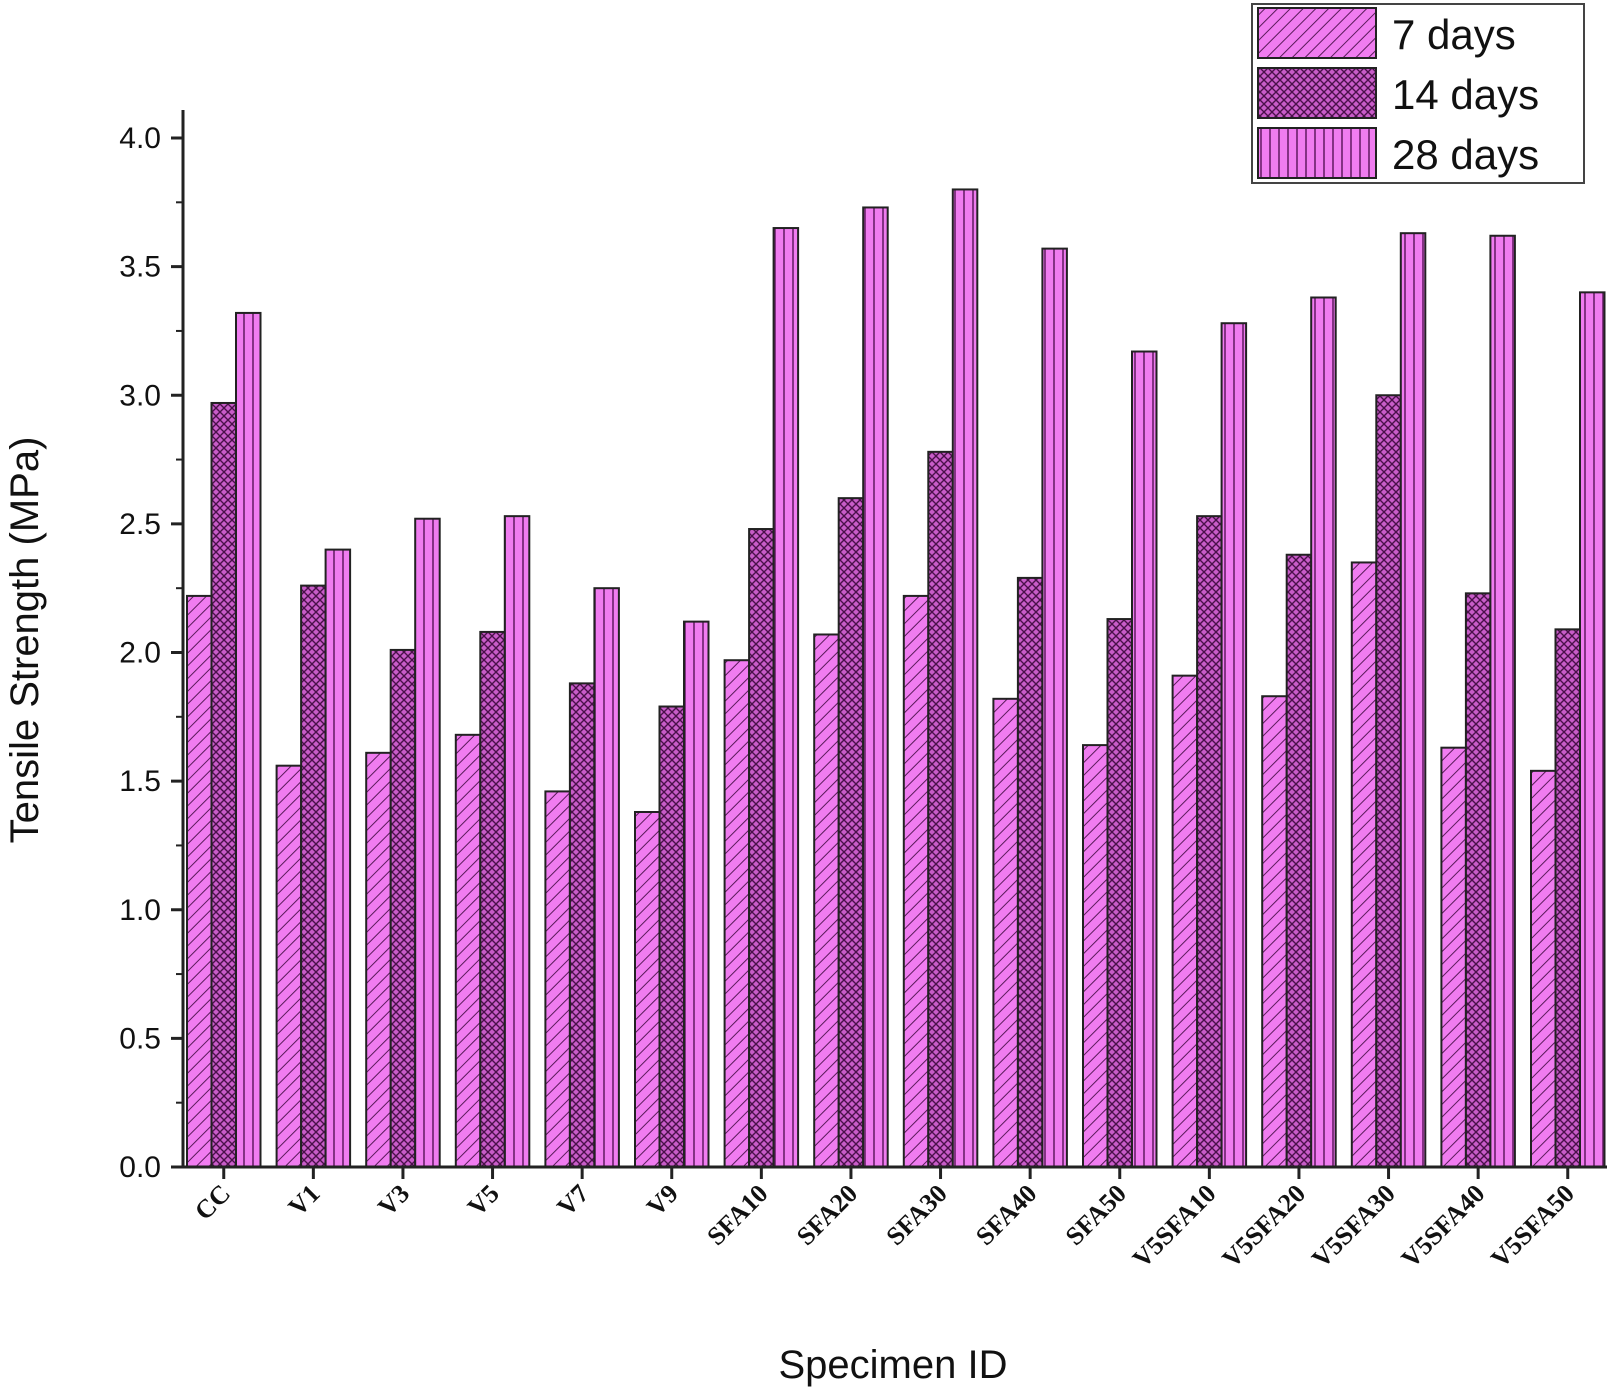 Image resolution: width=1614 pixels, height=1394 pixels. I want to click on x-tick-label: SFA40, so click(1006, 1215).